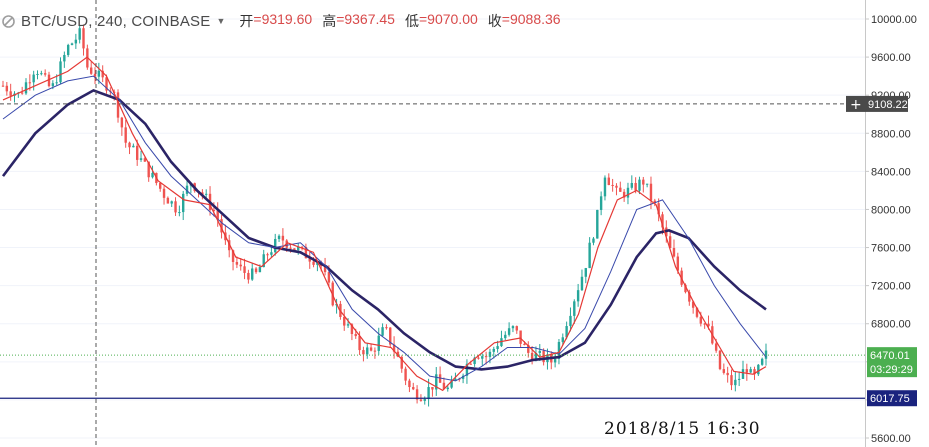 Image resolution: width=929 pixels, height=447 pixels. What do you see at coordinates (8, 21) in the screenshot?
I see `symbol-logo-icon` at bounding box center [8, 21].